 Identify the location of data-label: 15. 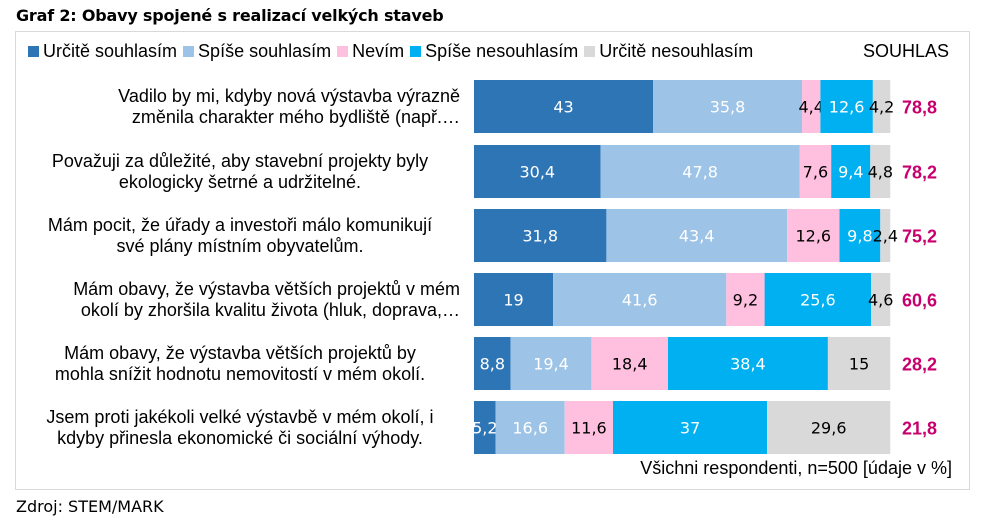
(859, 364).